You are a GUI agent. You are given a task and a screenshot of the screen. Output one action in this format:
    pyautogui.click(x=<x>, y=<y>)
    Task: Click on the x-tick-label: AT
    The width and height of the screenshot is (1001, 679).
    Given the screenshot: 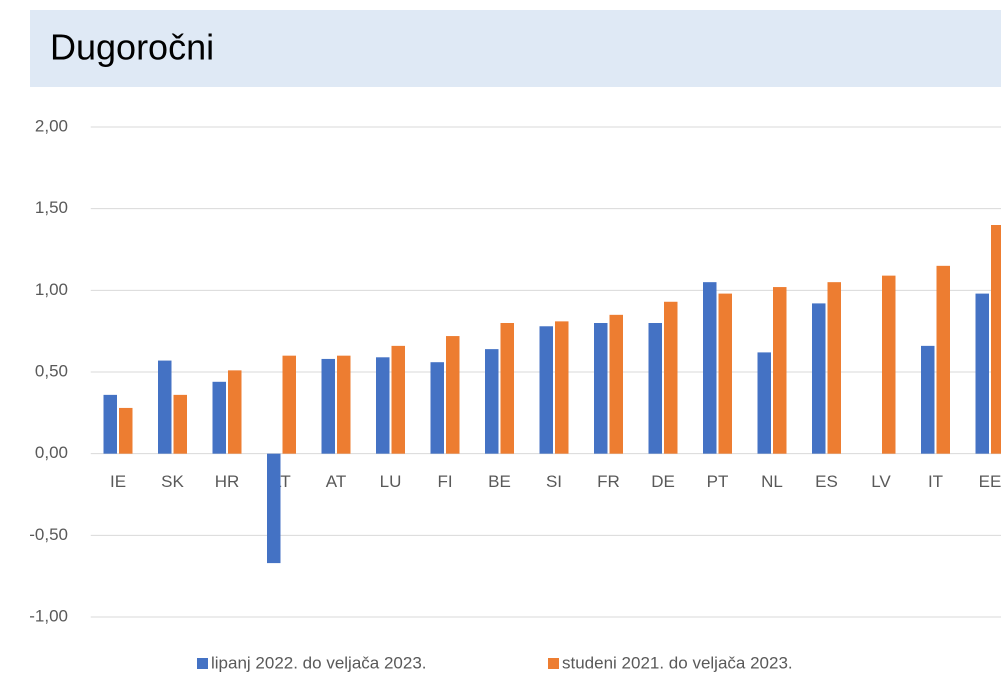 What is the action you would take?
    pyautogui.click(x=336, y=481)
    